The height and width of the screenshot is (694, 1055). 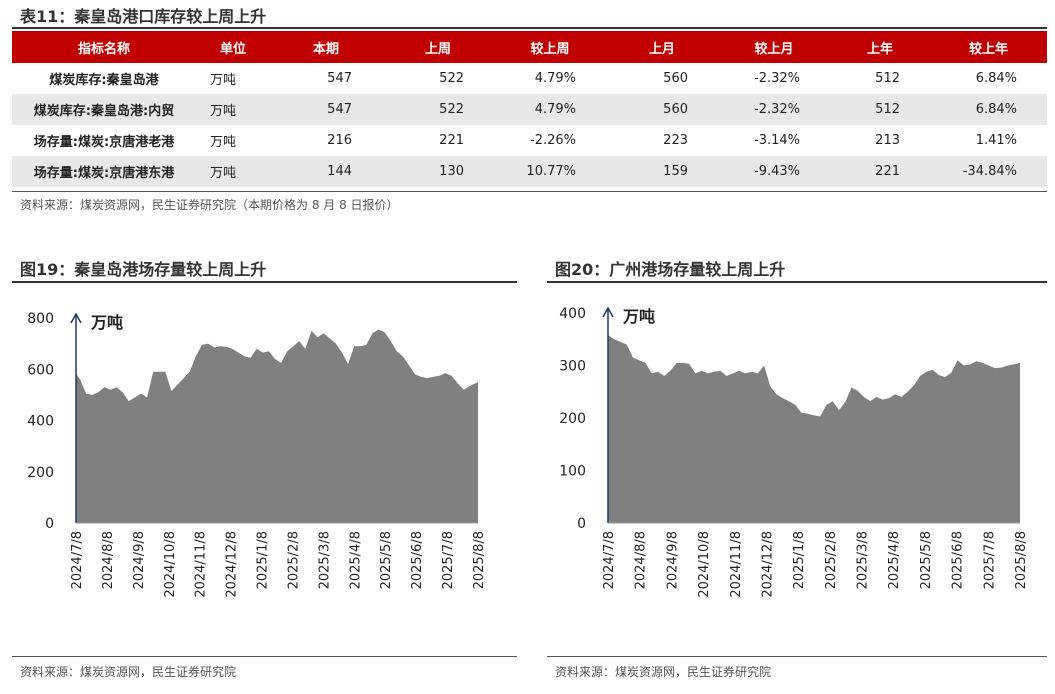 I want to click on col-header-unit: 单位, so click(x=233, y=47).